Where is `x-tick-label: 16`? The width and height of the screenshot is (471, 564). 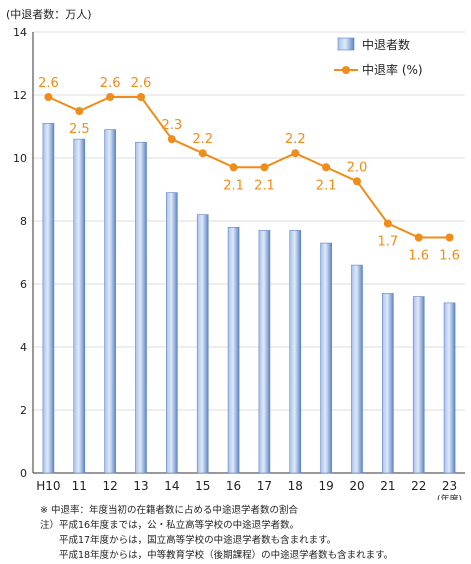
x-tick-label: 16 is located at coordinates (233, 486).